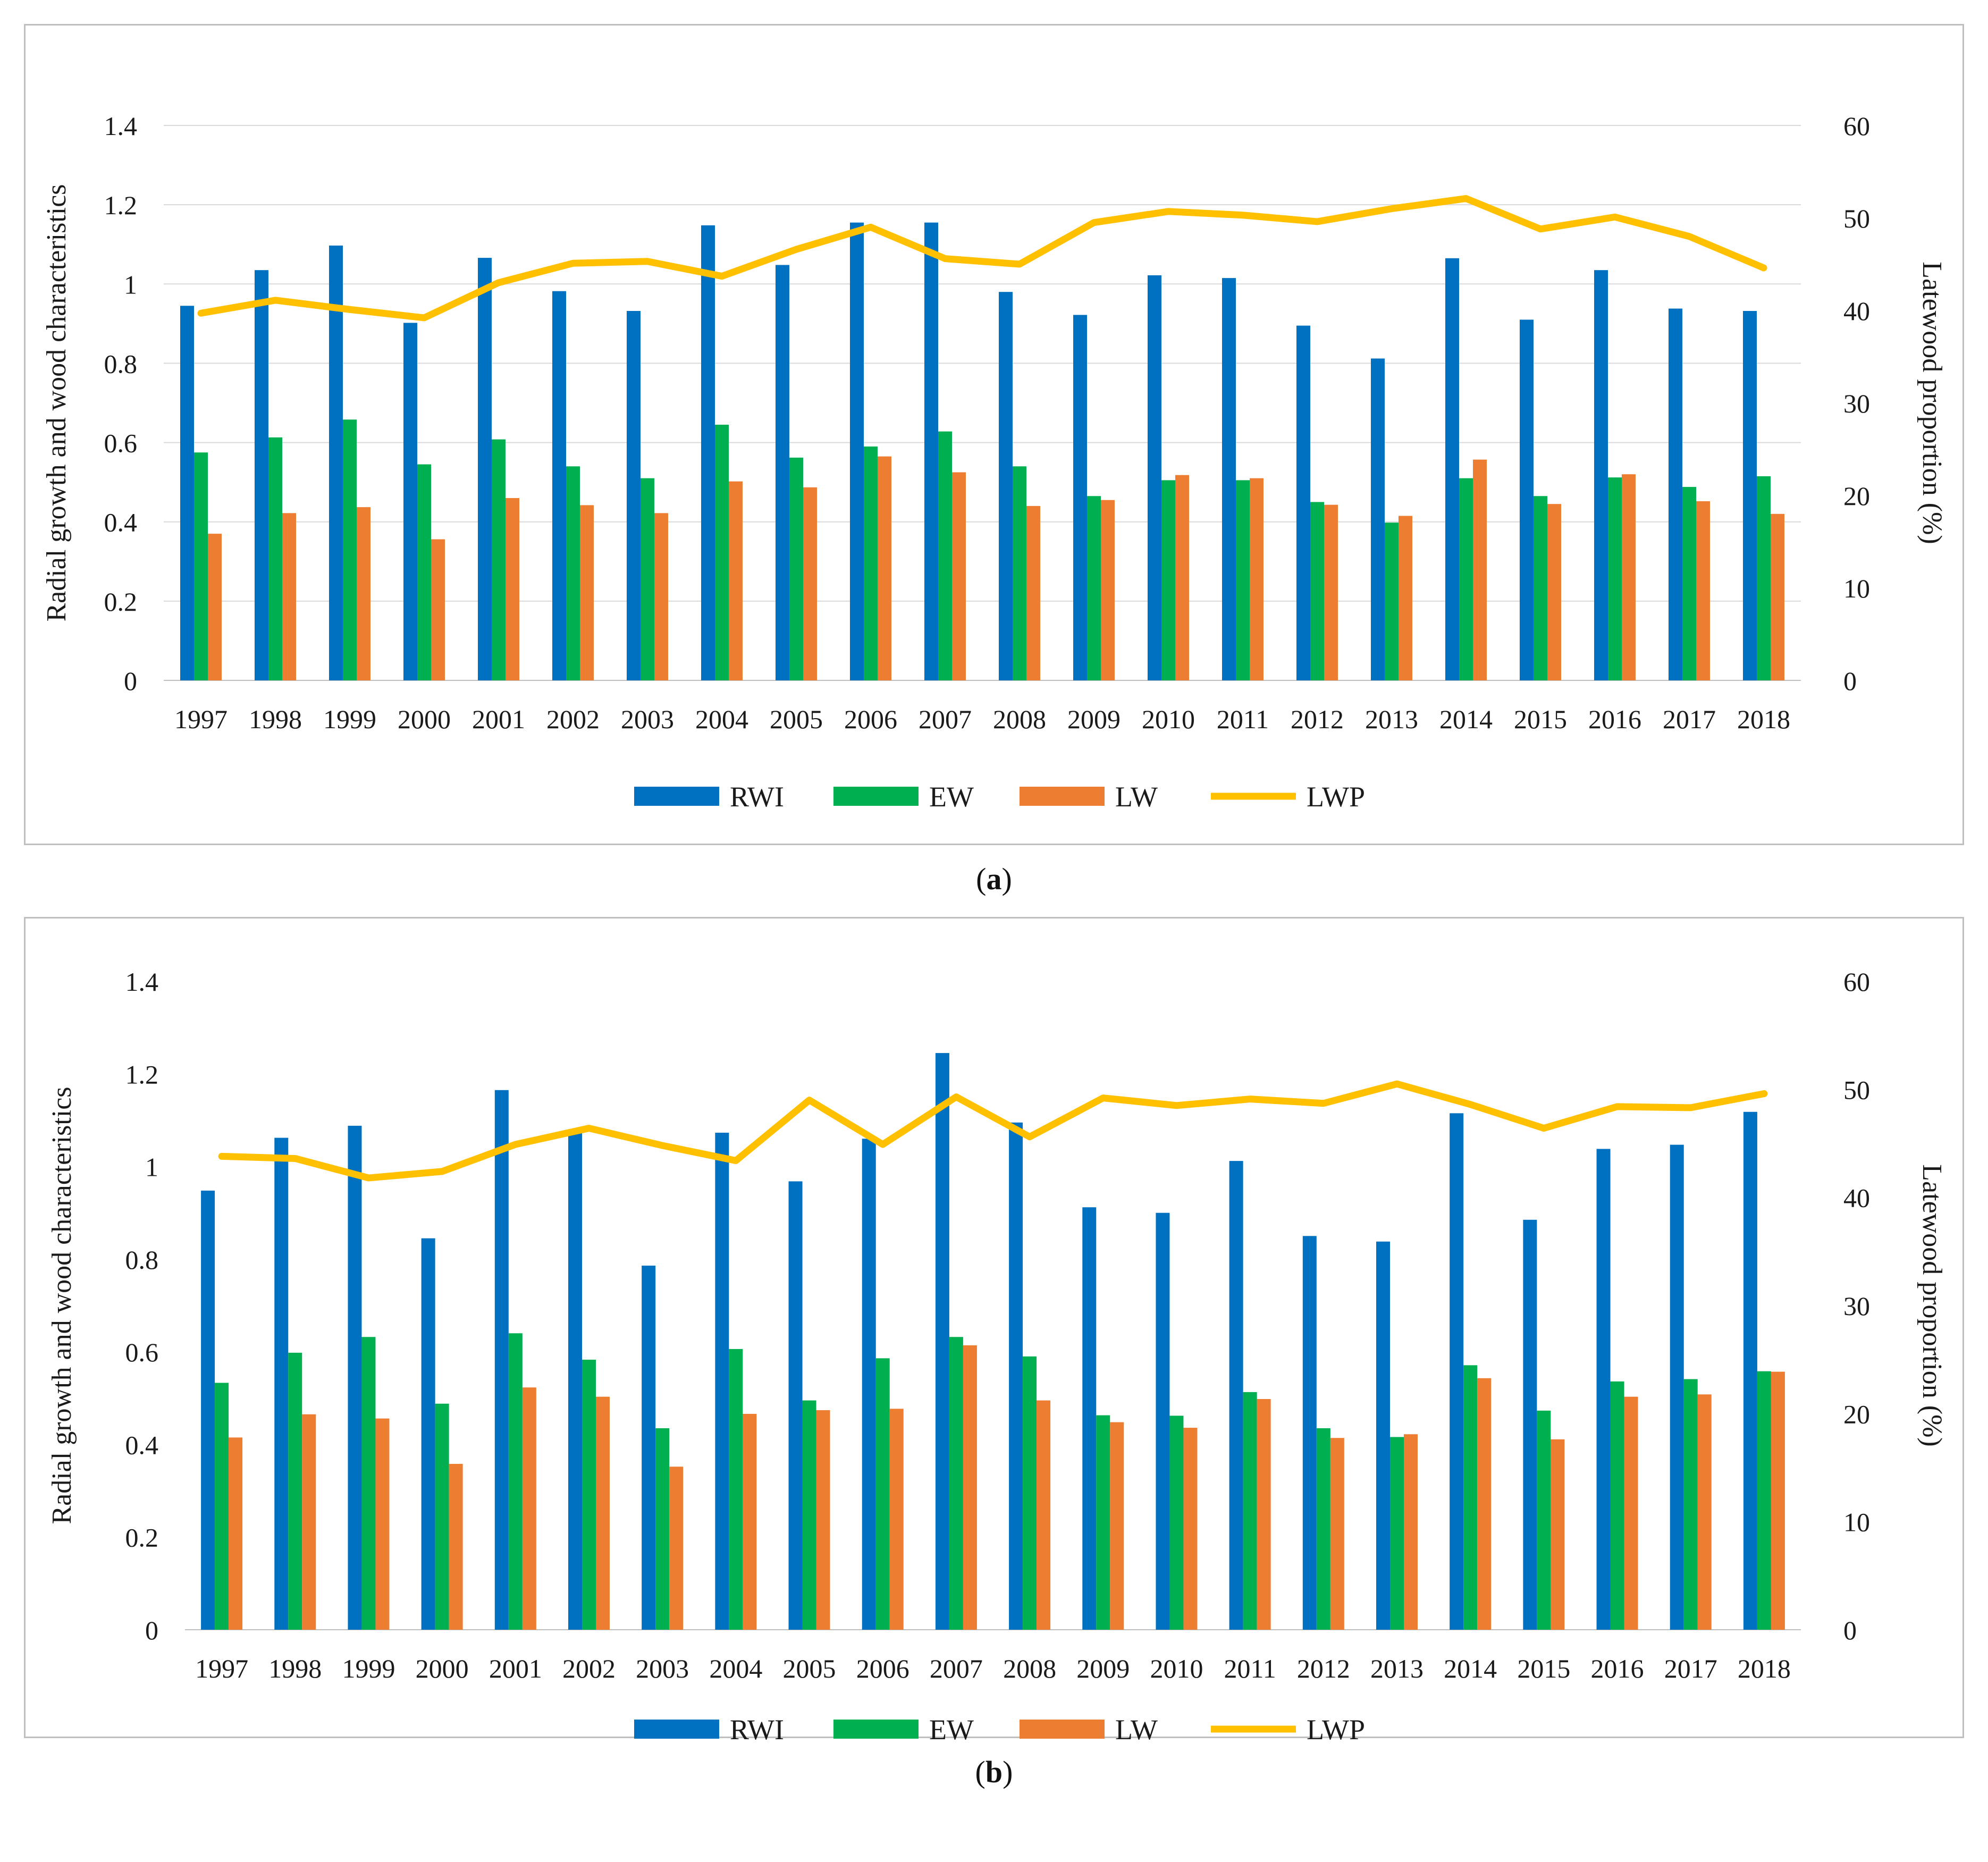 Image resolution: width=1988 pixels, height=1862 pixels. Describe the element at coordinates (368, 1668) in the screenshot. I see `x-tick-label: 1999` at that location.